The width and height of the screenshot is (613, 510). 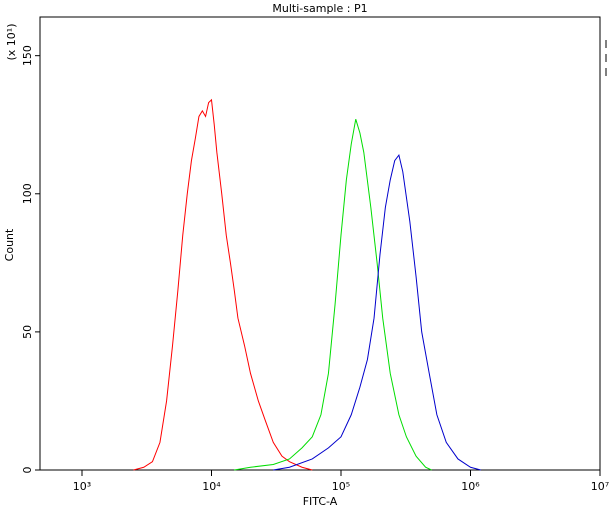 I want to click on y-tick-label: 0, so click(x=27, y=470).